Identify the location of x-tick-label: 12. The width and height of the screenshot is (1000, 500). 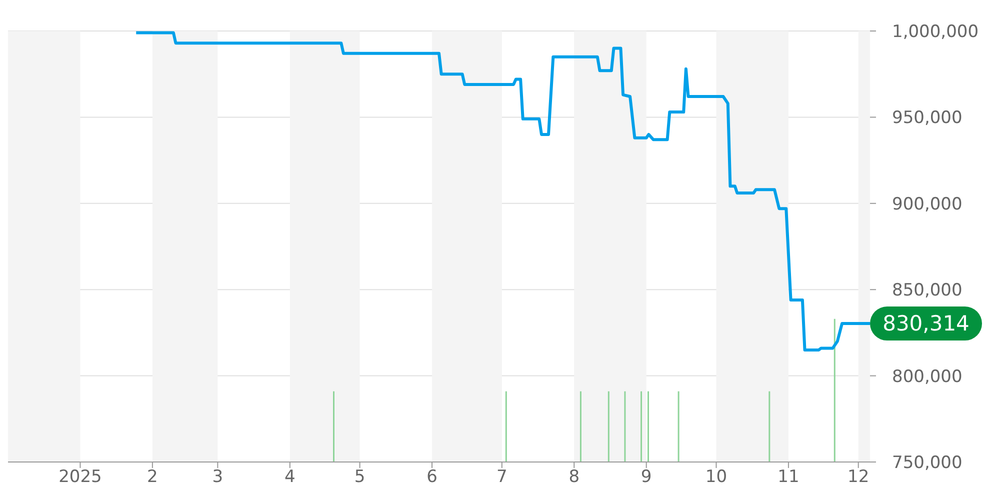
(859, 477).